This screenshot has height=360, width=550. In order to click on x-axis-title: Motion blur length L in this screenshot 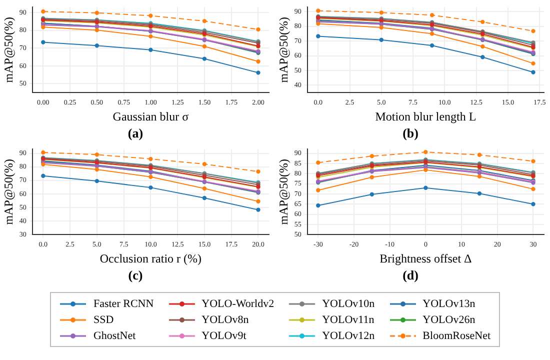, I will do `click(425, 116)`.